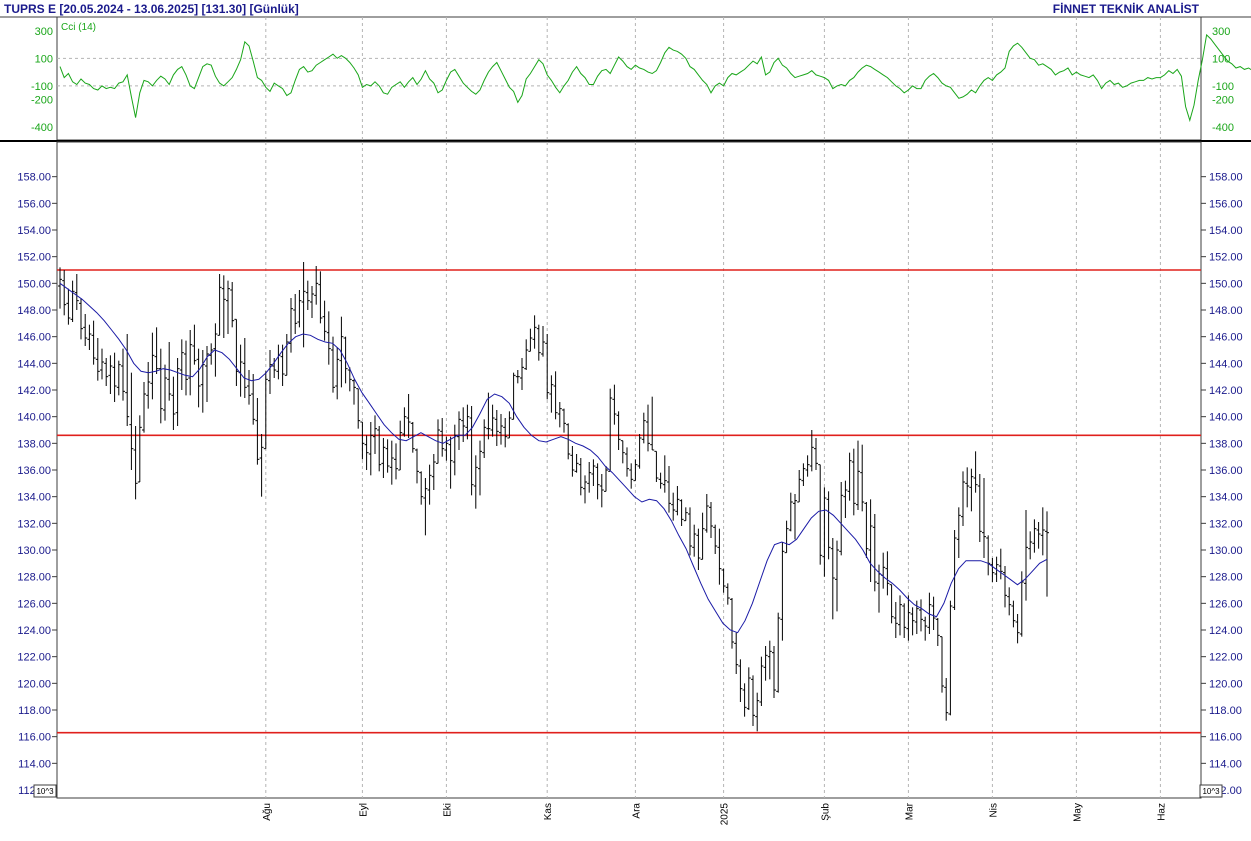 The height and width of the screenshot is (841, 1251). What do you see at coordinates (909, 811) in the screenshot?
I see `month-label-7: Mar` at bounding box center [909, 811].